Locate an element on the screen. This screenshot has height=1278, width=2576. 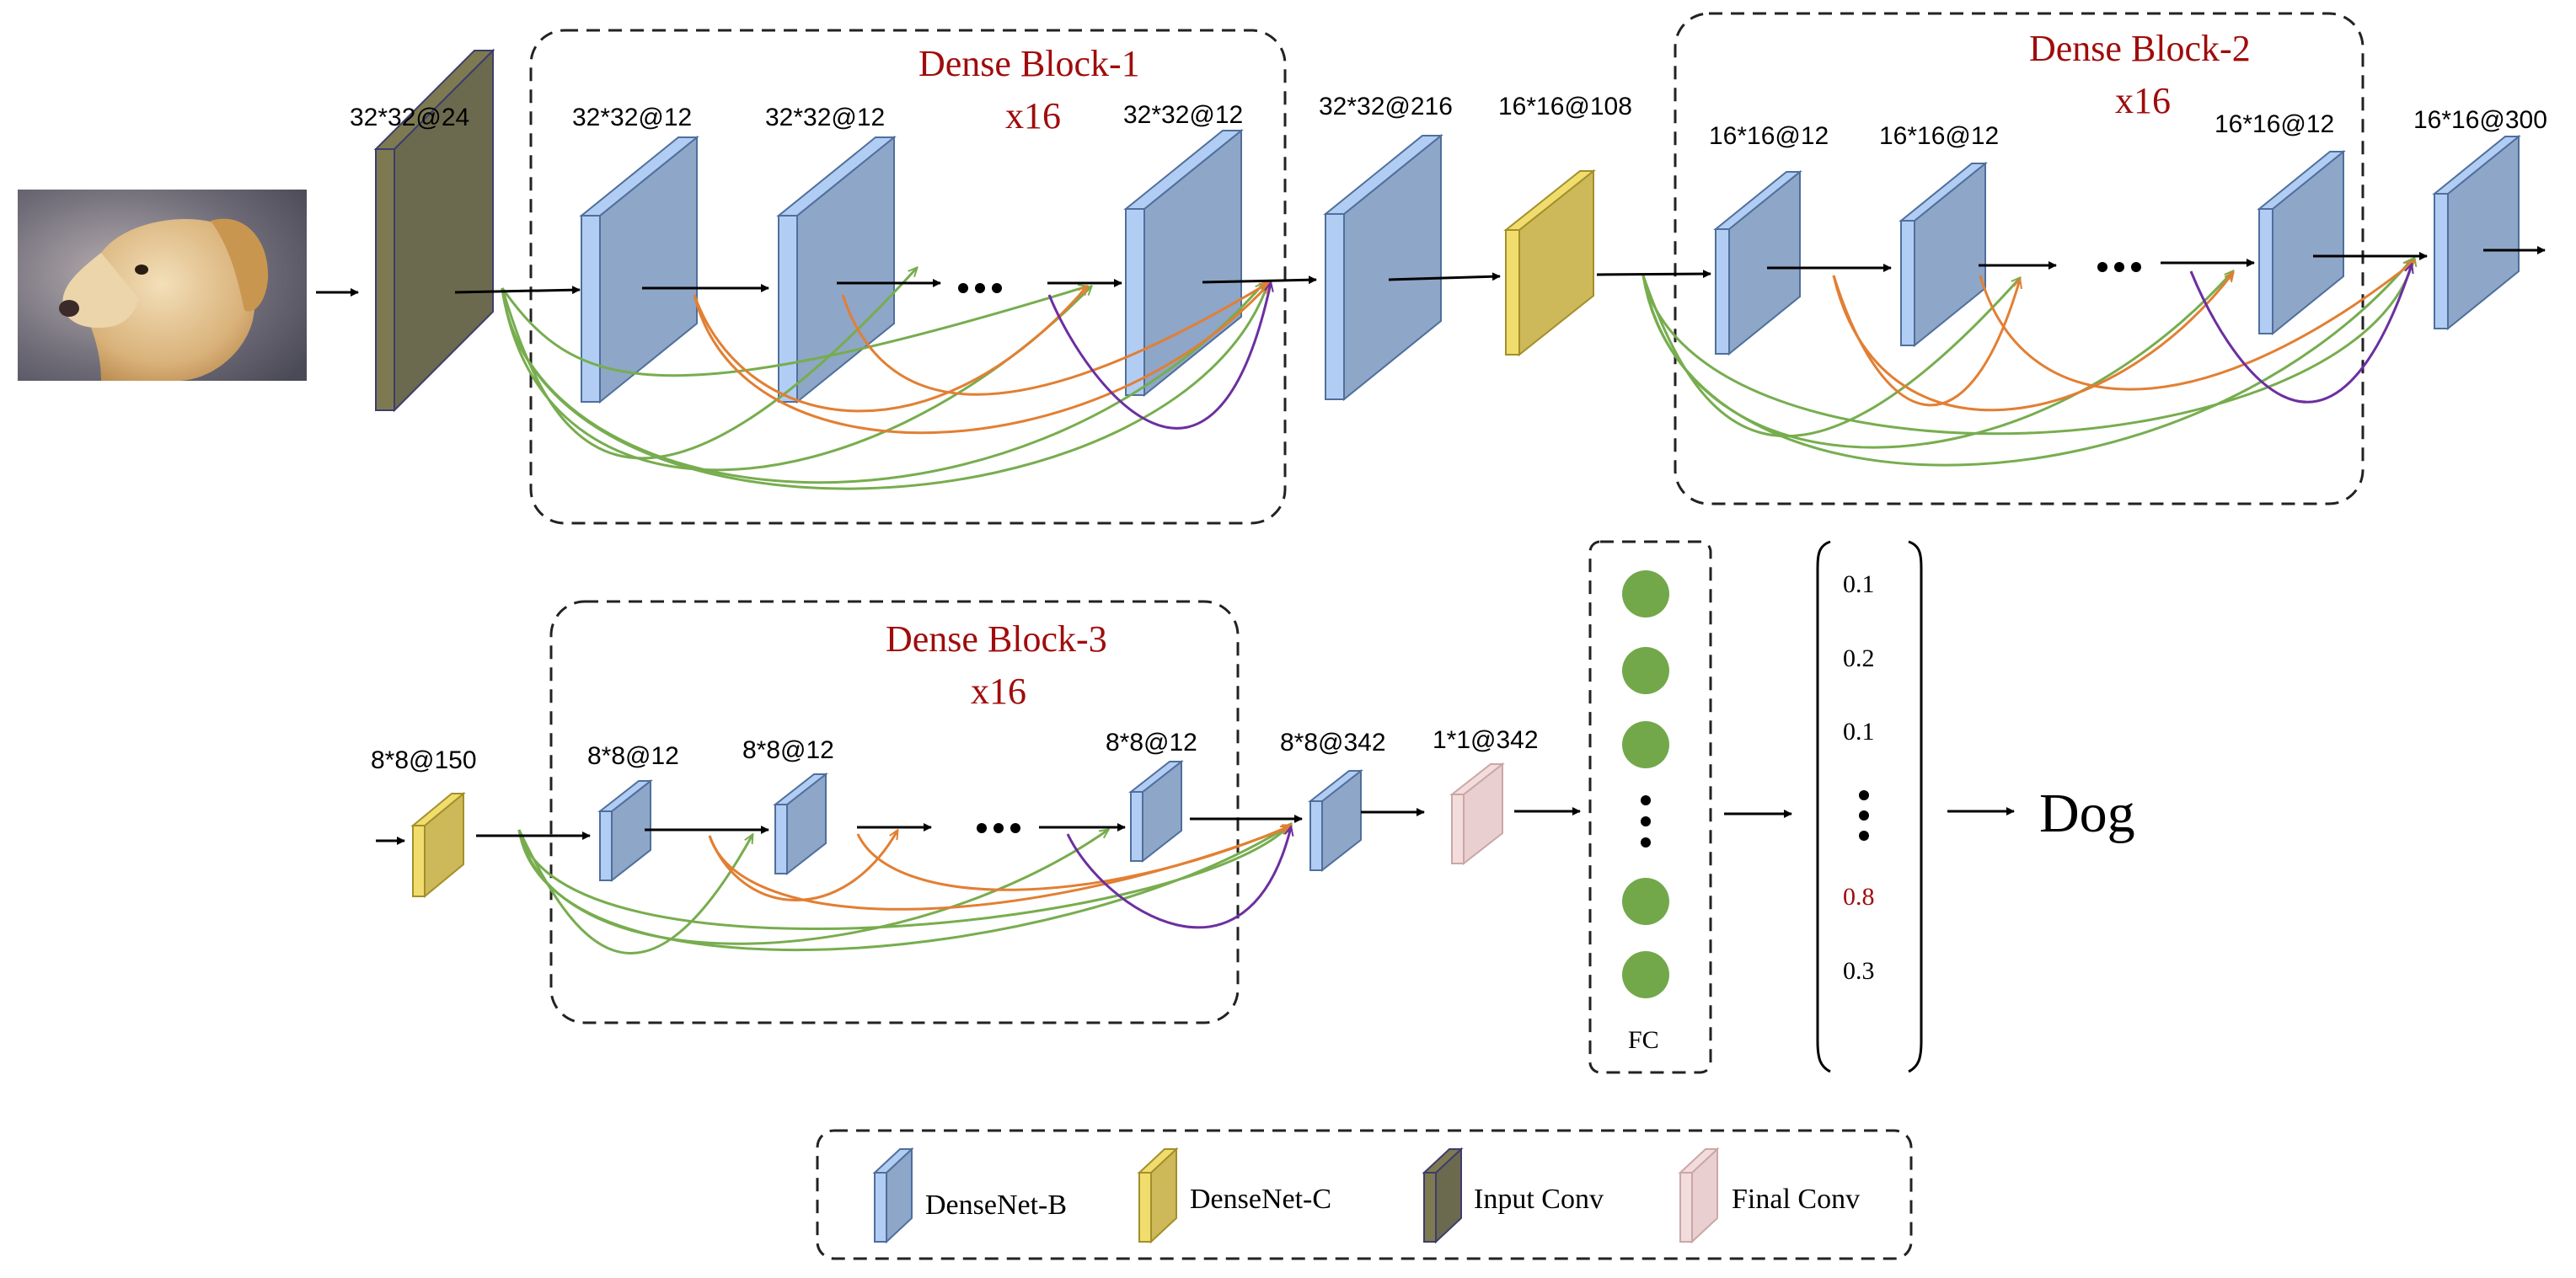
block3-output-layer is located at coordinates (1335, 820).